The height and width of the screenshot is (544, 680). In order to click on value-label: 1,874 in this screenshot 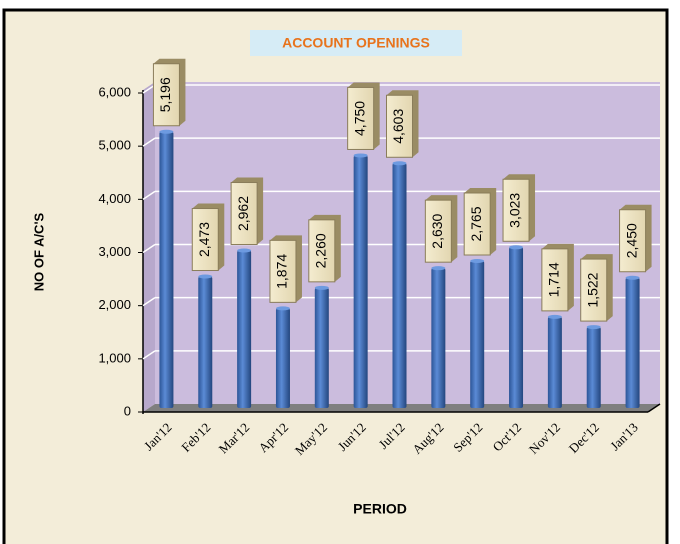, I will do `click(282, 271)`.